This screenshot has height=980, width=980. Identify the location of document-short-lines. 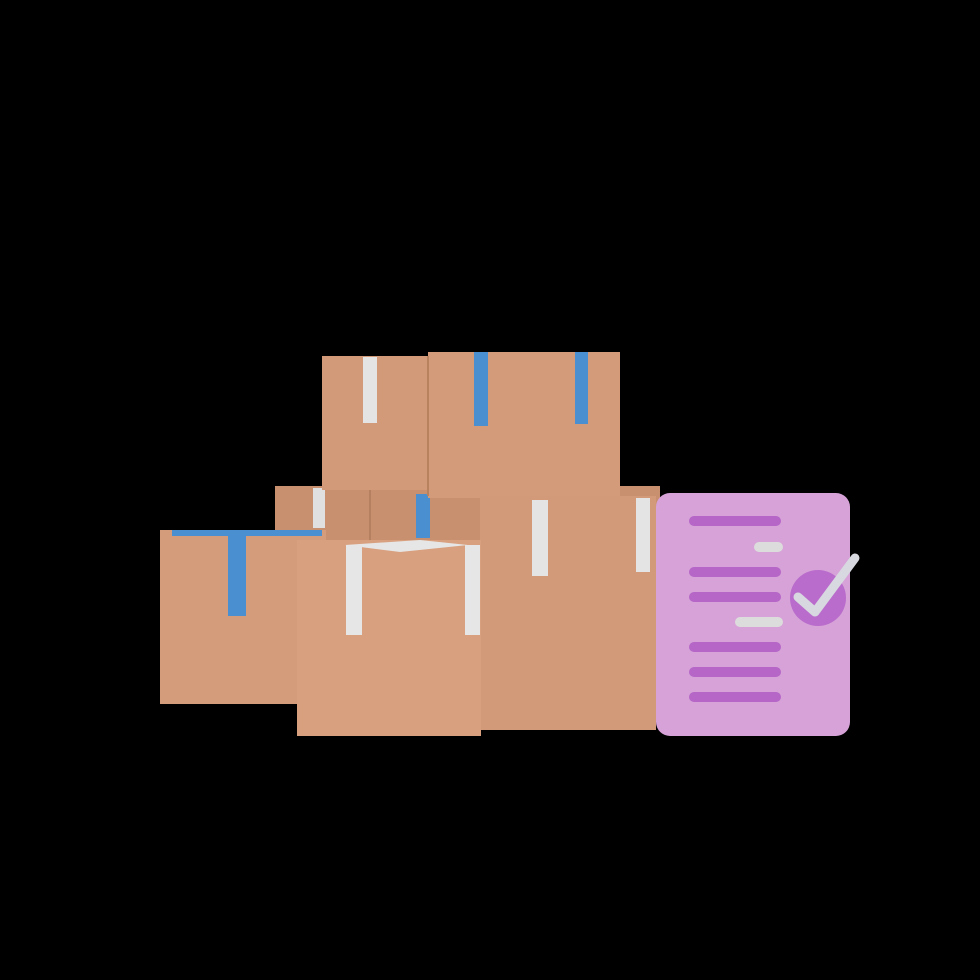
(759, 584).